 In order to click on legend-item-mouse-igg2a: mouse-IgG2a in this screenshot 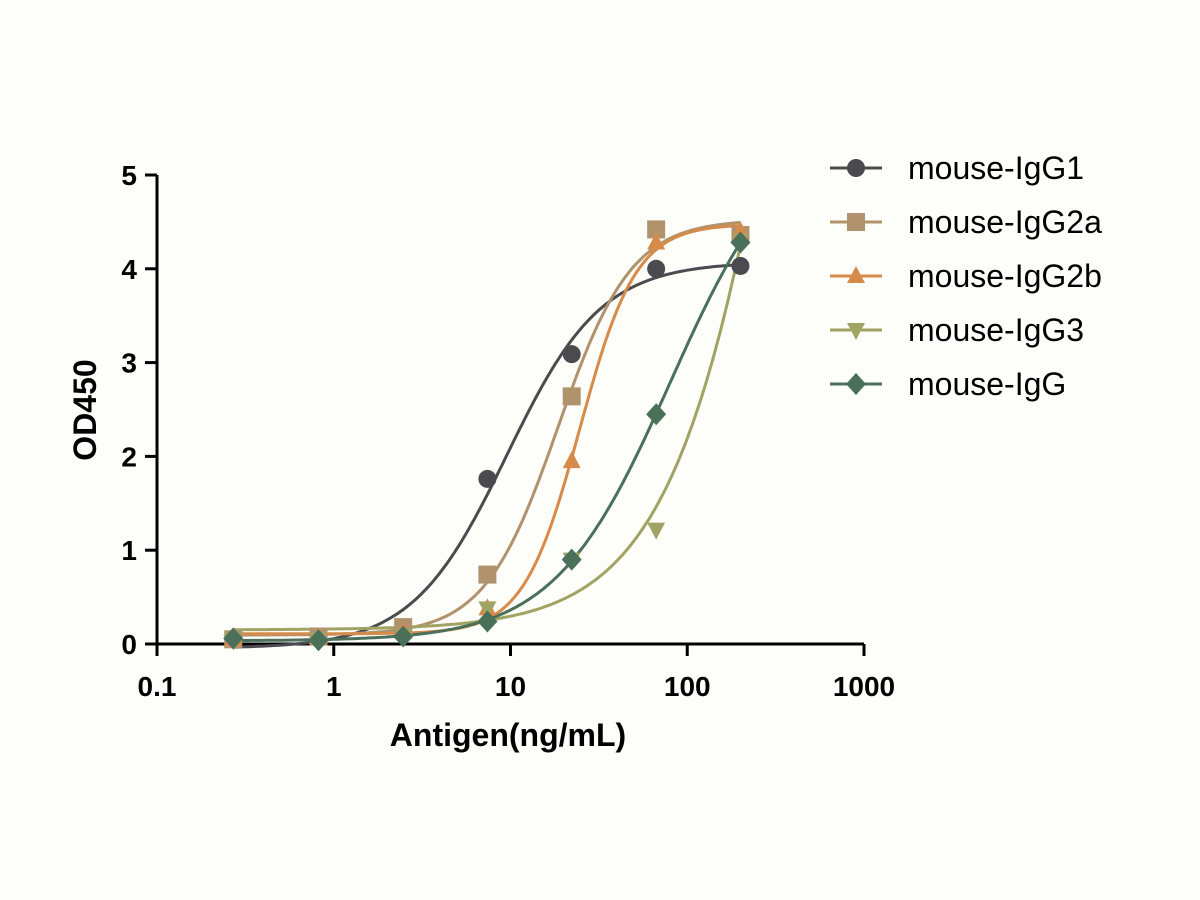, I will do `click(966, 222)`.